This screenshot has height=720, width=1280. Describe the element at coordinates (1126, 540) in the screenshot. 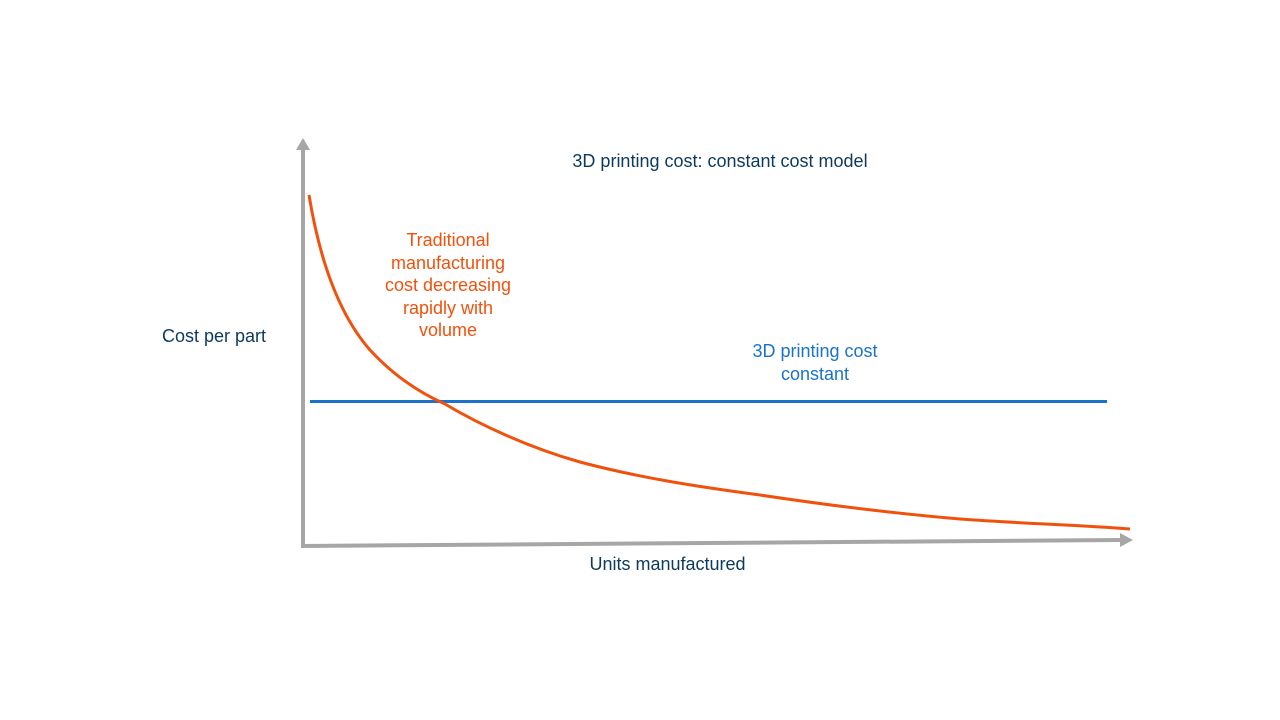

I see `x-axis-arrow-icon` at that location.